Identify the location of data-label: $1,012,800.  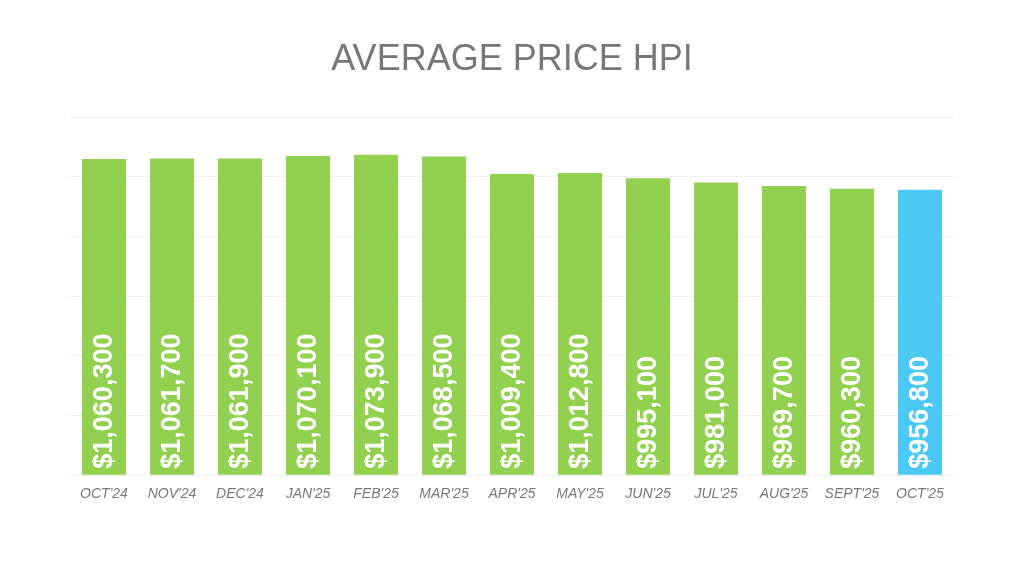
(579, 401).